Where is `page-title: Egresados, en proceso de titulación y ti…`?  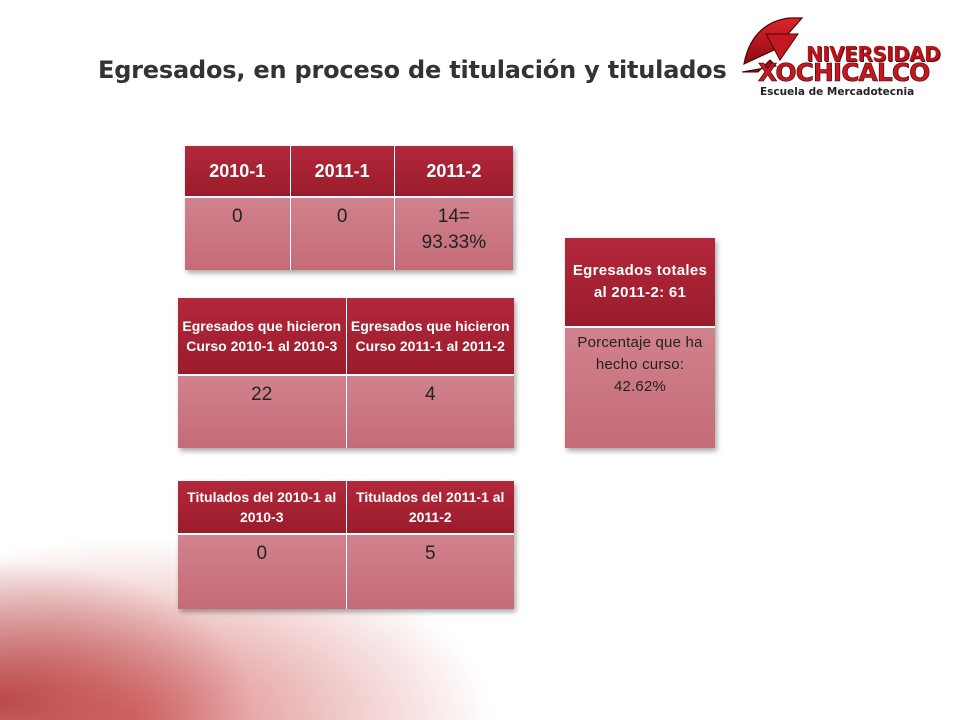
page-title: Egresados, en proceso de titulación y ti… is located at coordinates (412, 70).